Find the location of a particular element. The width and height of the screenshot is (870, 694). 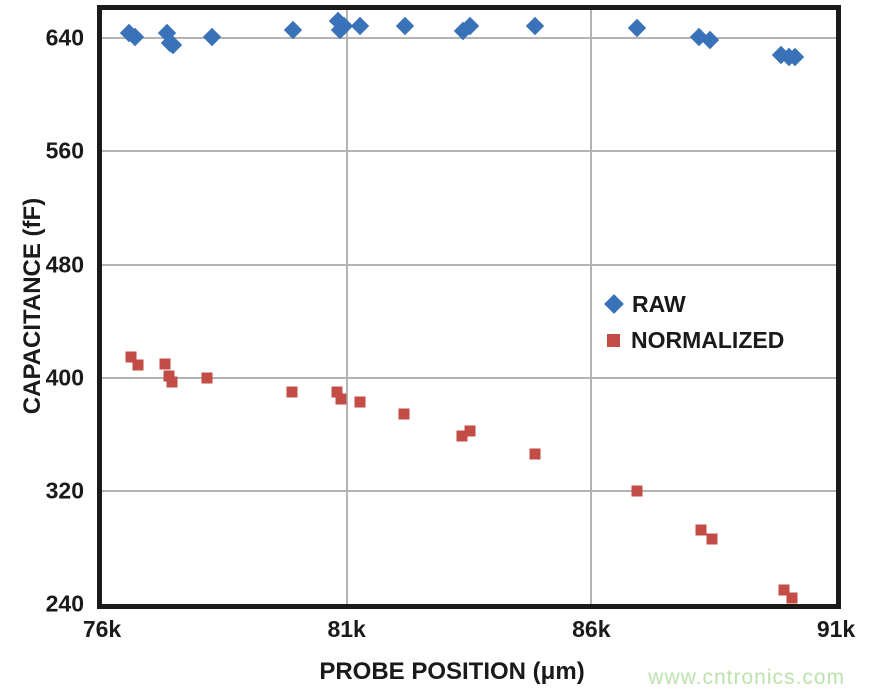

x-tick-91k: 91k is located at coordinates (836, 629).